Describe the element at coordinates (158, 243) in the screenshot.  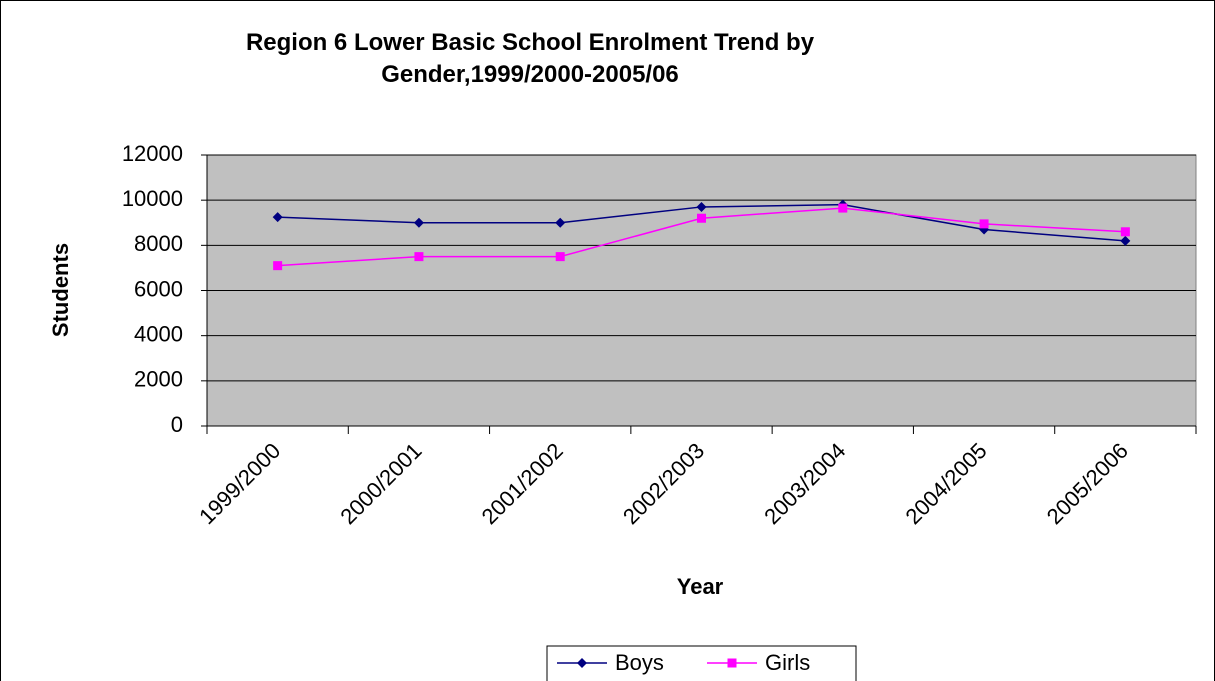
I see `y-tick-label: 8000` at that location.